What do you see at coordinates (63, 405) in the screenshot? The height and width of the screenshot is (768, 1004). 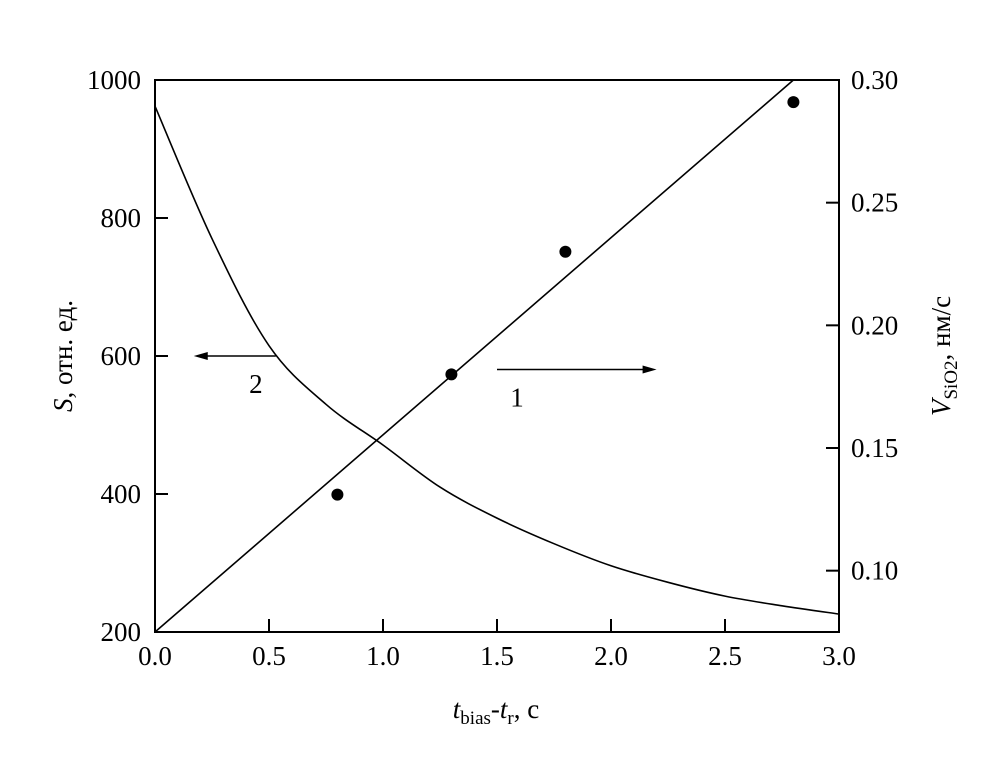 I see `y-left-title-symbol: S` at bounding box center [63, 405].